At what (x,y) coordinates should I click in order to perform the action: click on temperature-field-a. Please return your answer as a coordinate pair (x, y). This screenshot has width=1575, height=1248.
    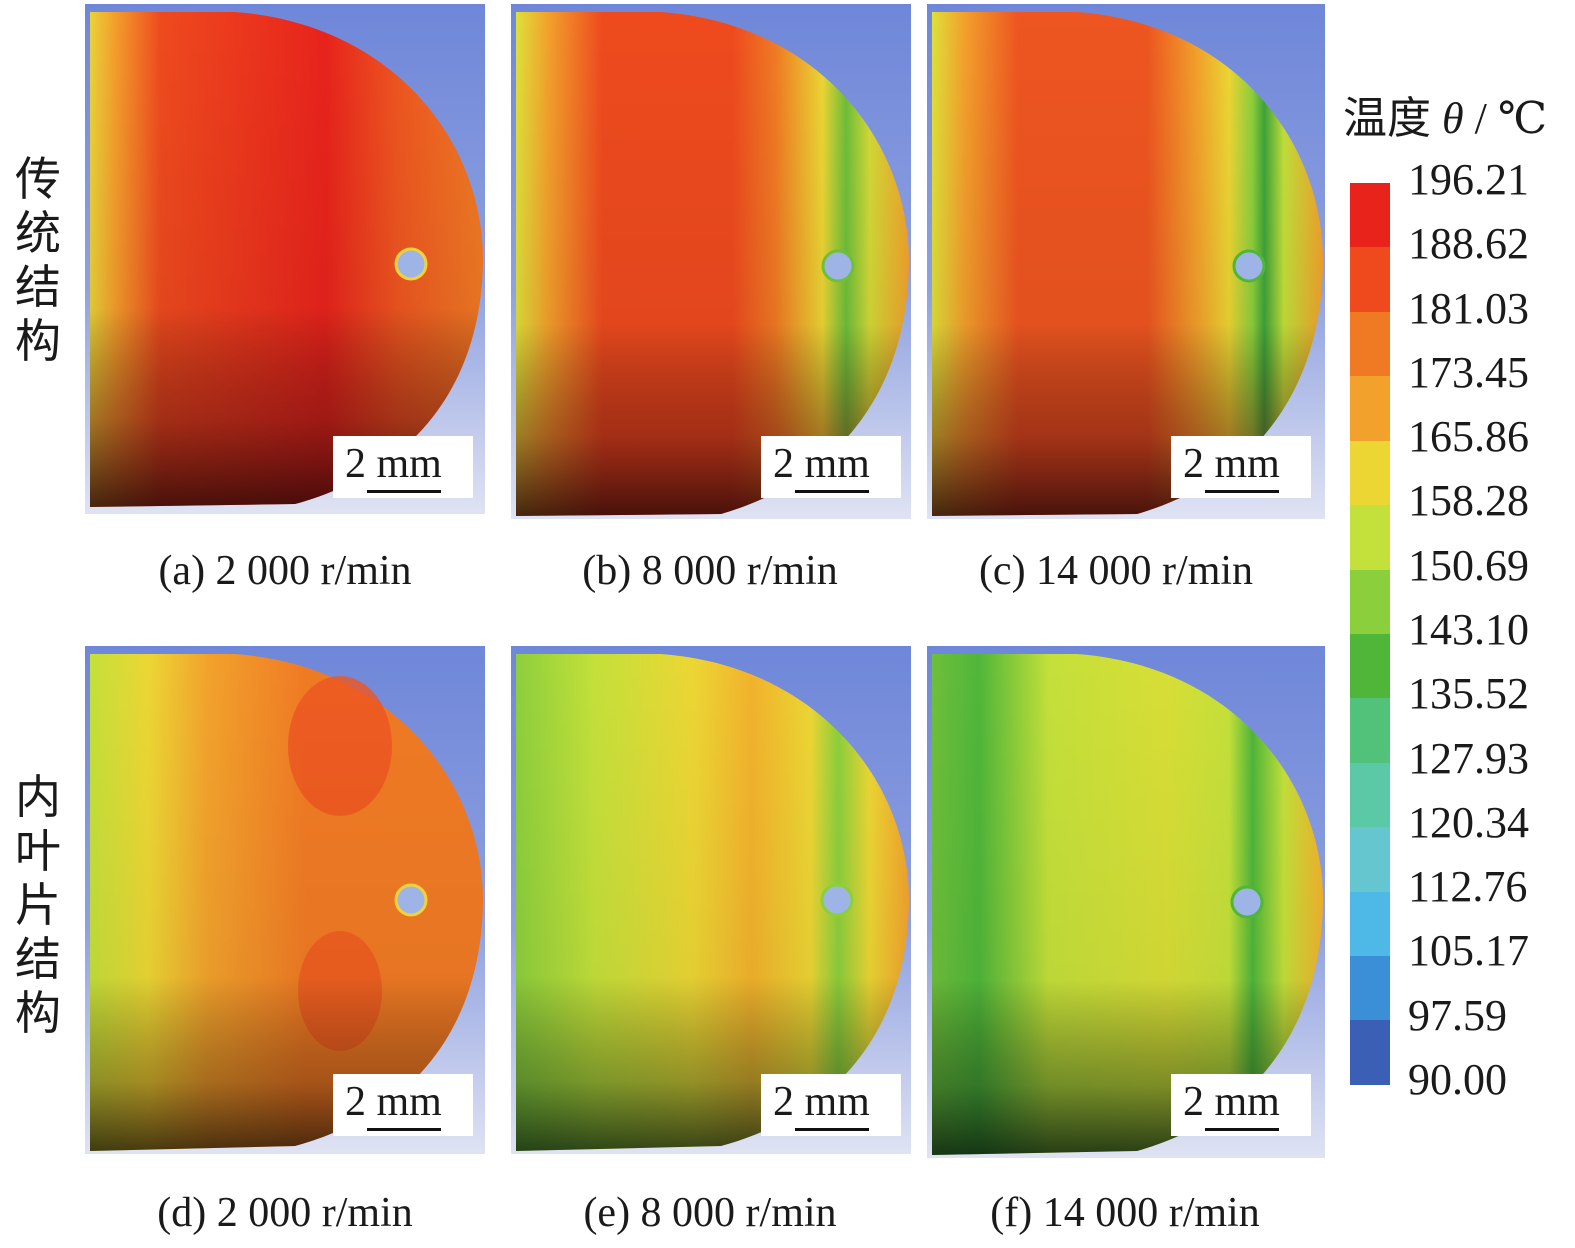
    Looking at the image, I should click on (287, 259).